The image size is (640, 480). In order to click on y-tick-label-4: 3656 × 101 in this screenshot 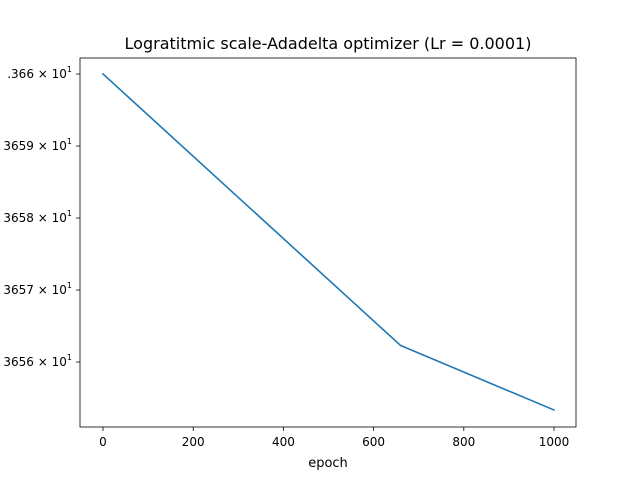, I will do `click(37, 361)`.